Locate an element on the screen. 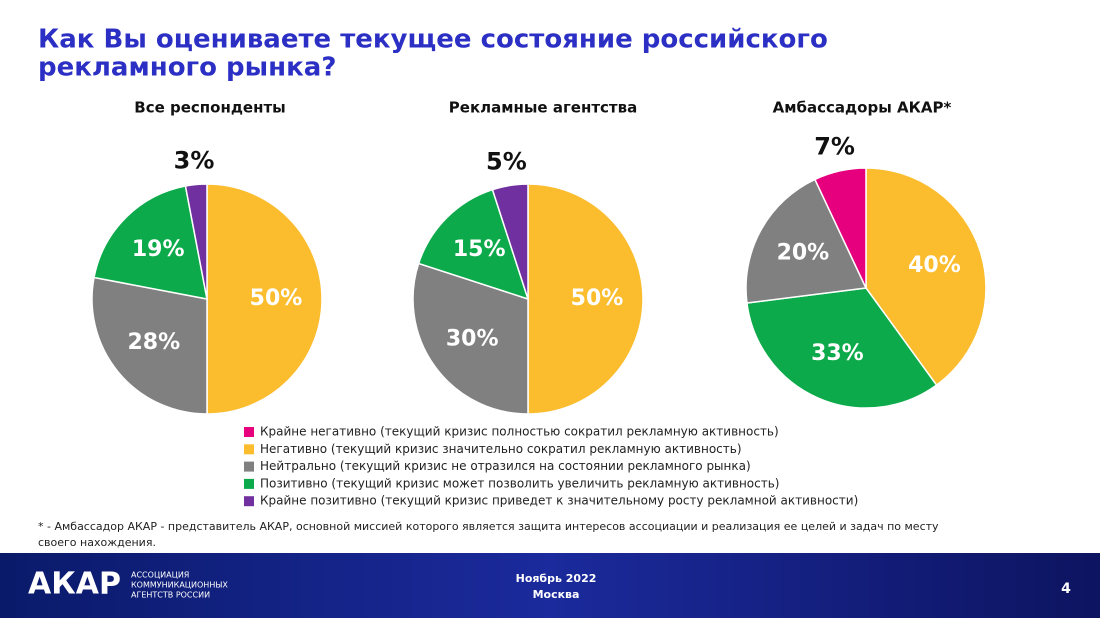  title-line: рекламного рынка? is located at coordinates (187, 68).